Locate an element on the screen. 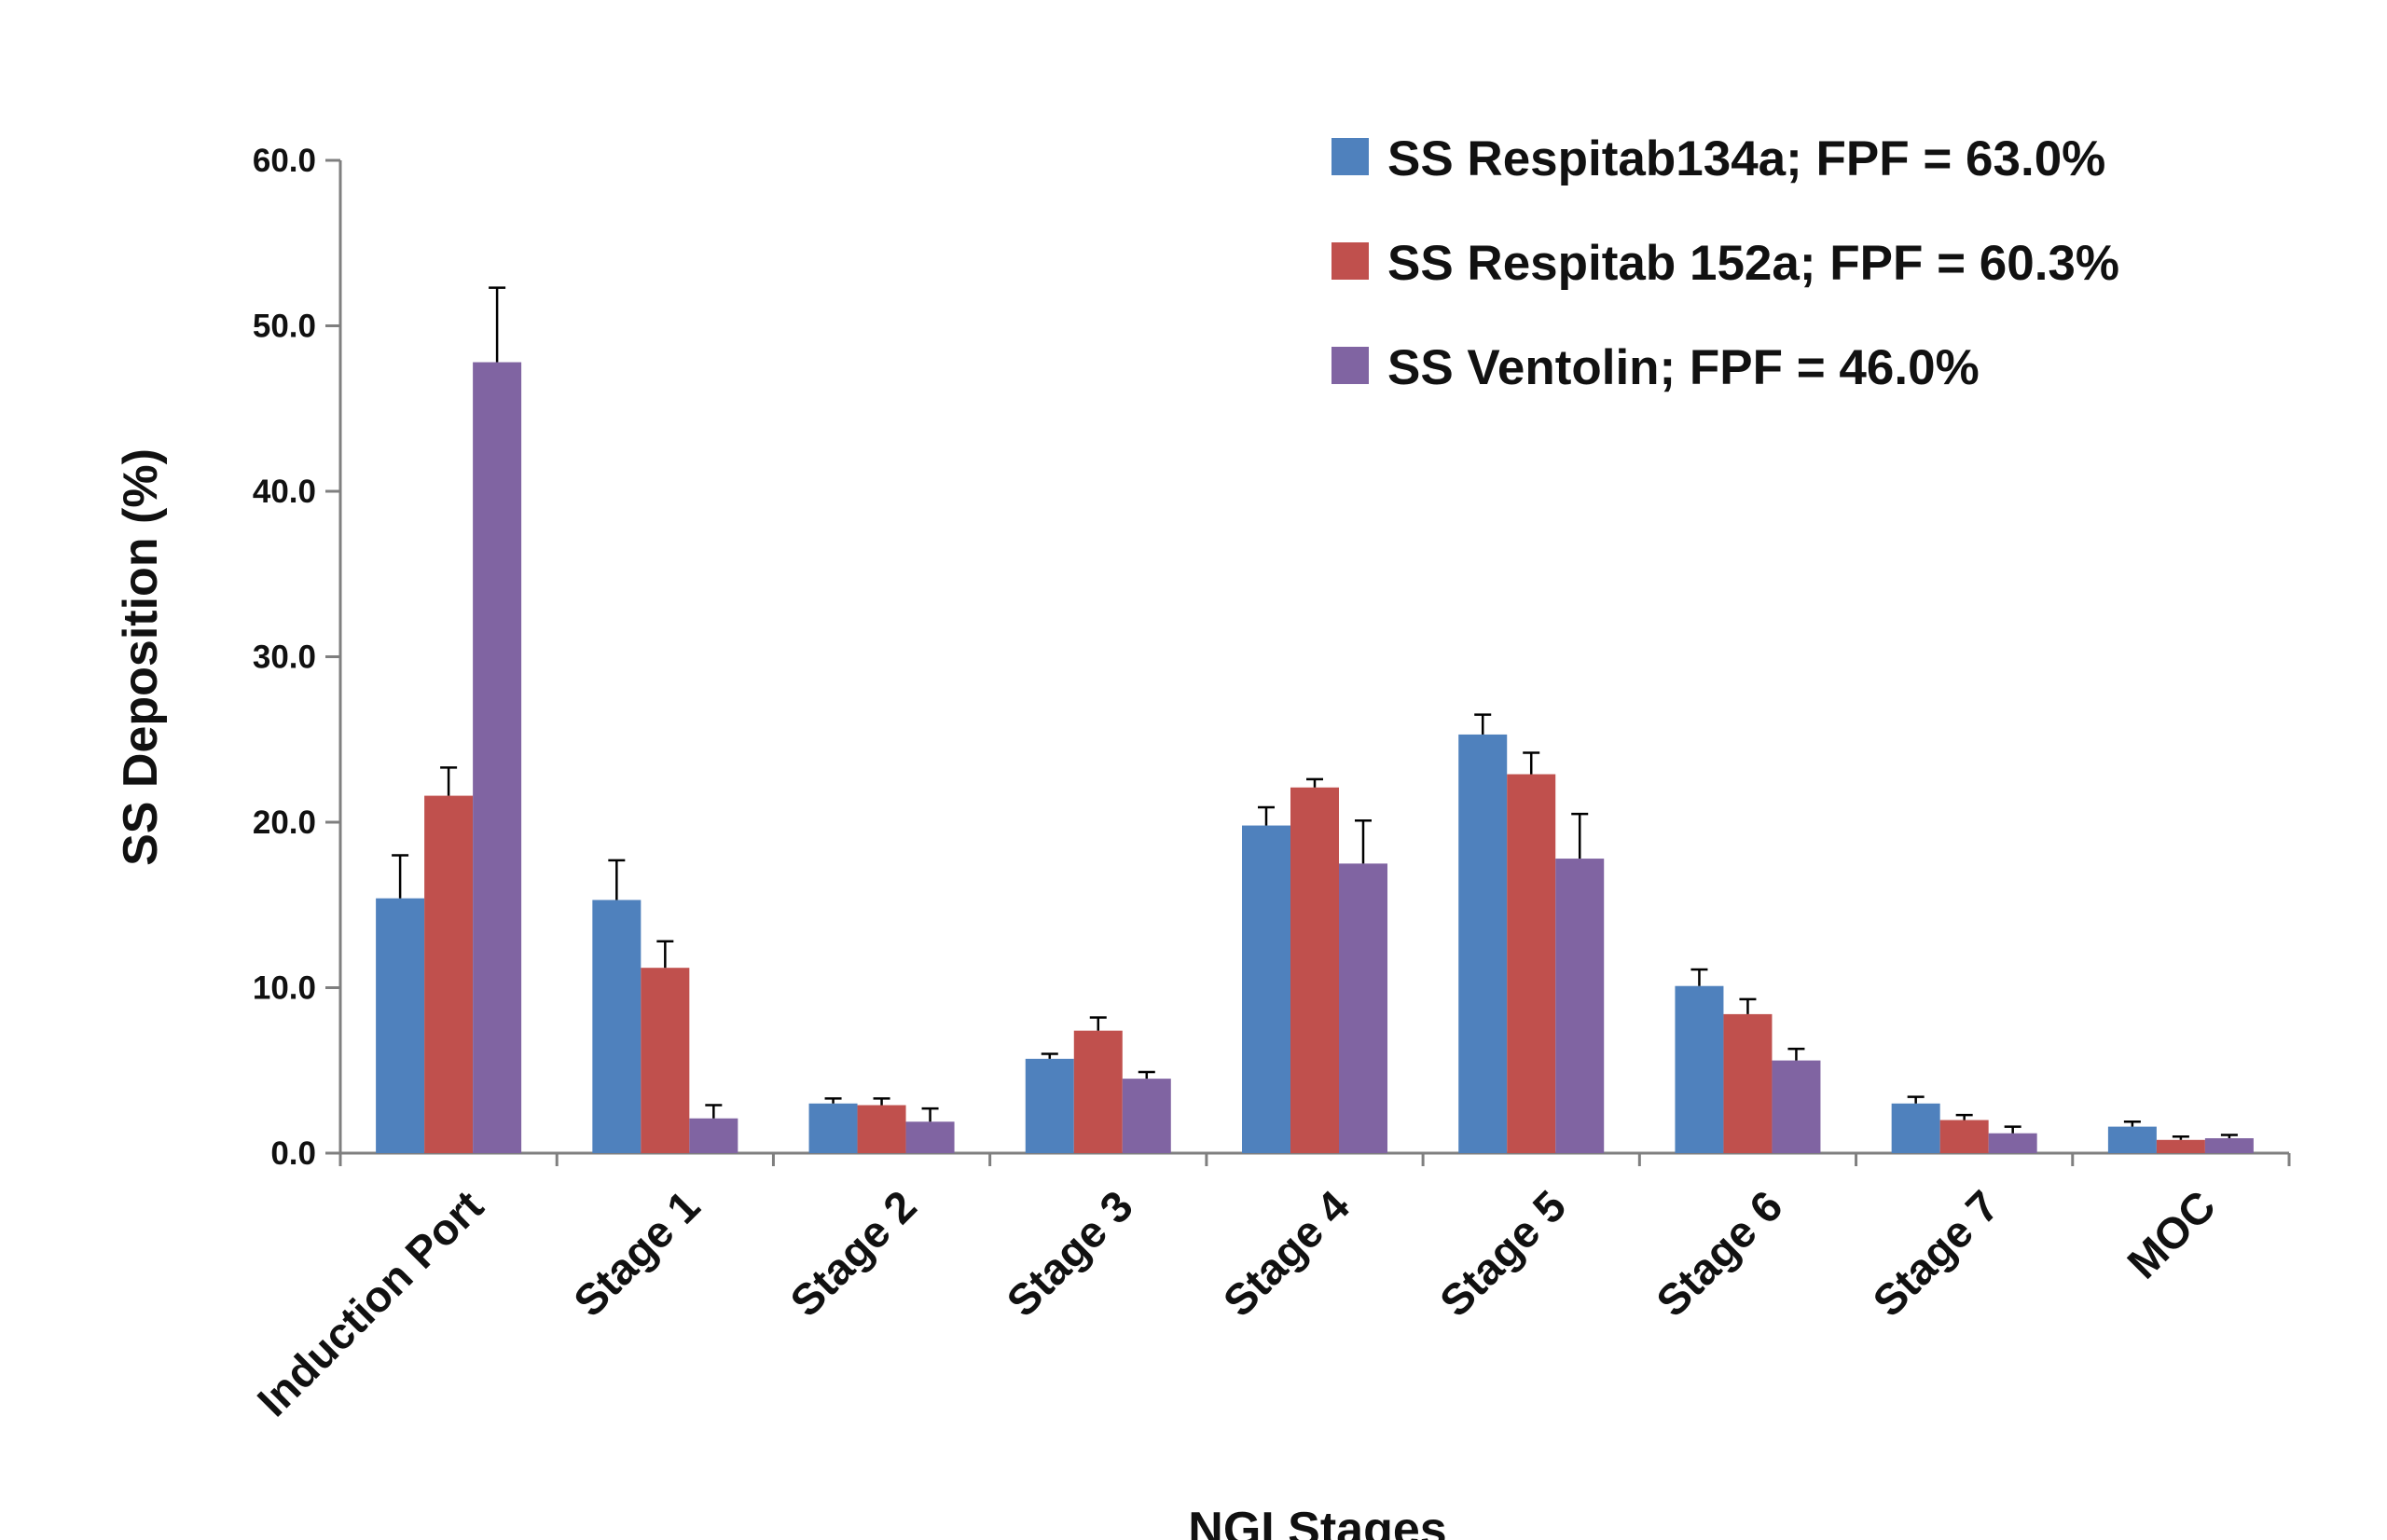 Image resolution: width=2387 pixels, height=1540 pixels. legend-label: SS Respitab134a; FPF = 63.0% is located at coordinates (1746, 158).